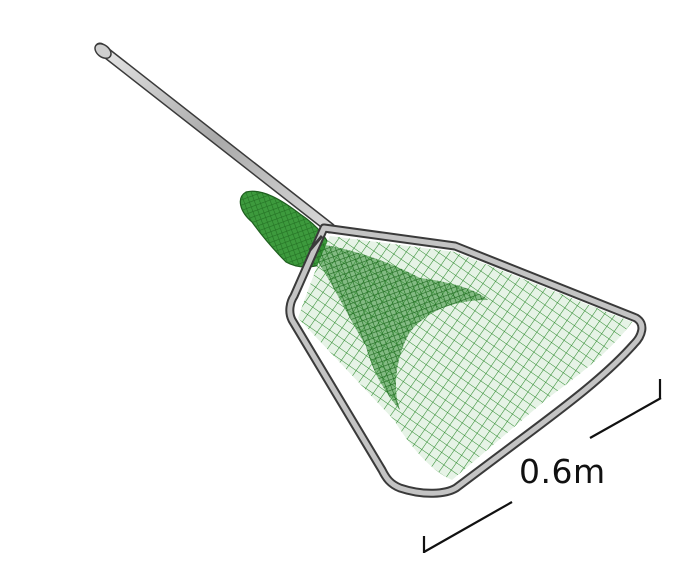  I want to click on net-handle, so click(215, 138).